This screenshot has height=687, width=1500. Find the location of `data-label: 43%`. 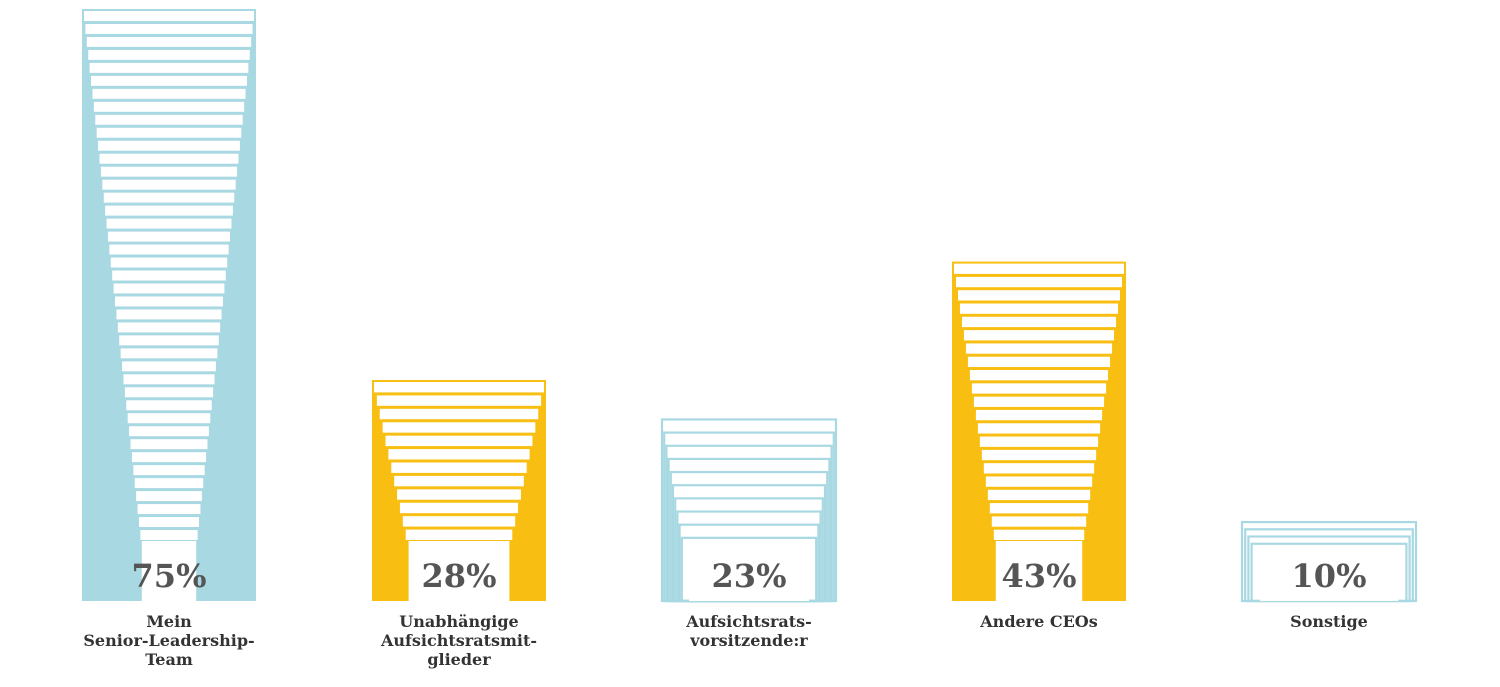

data-label: 43% is located at coordinates (1039, 576).